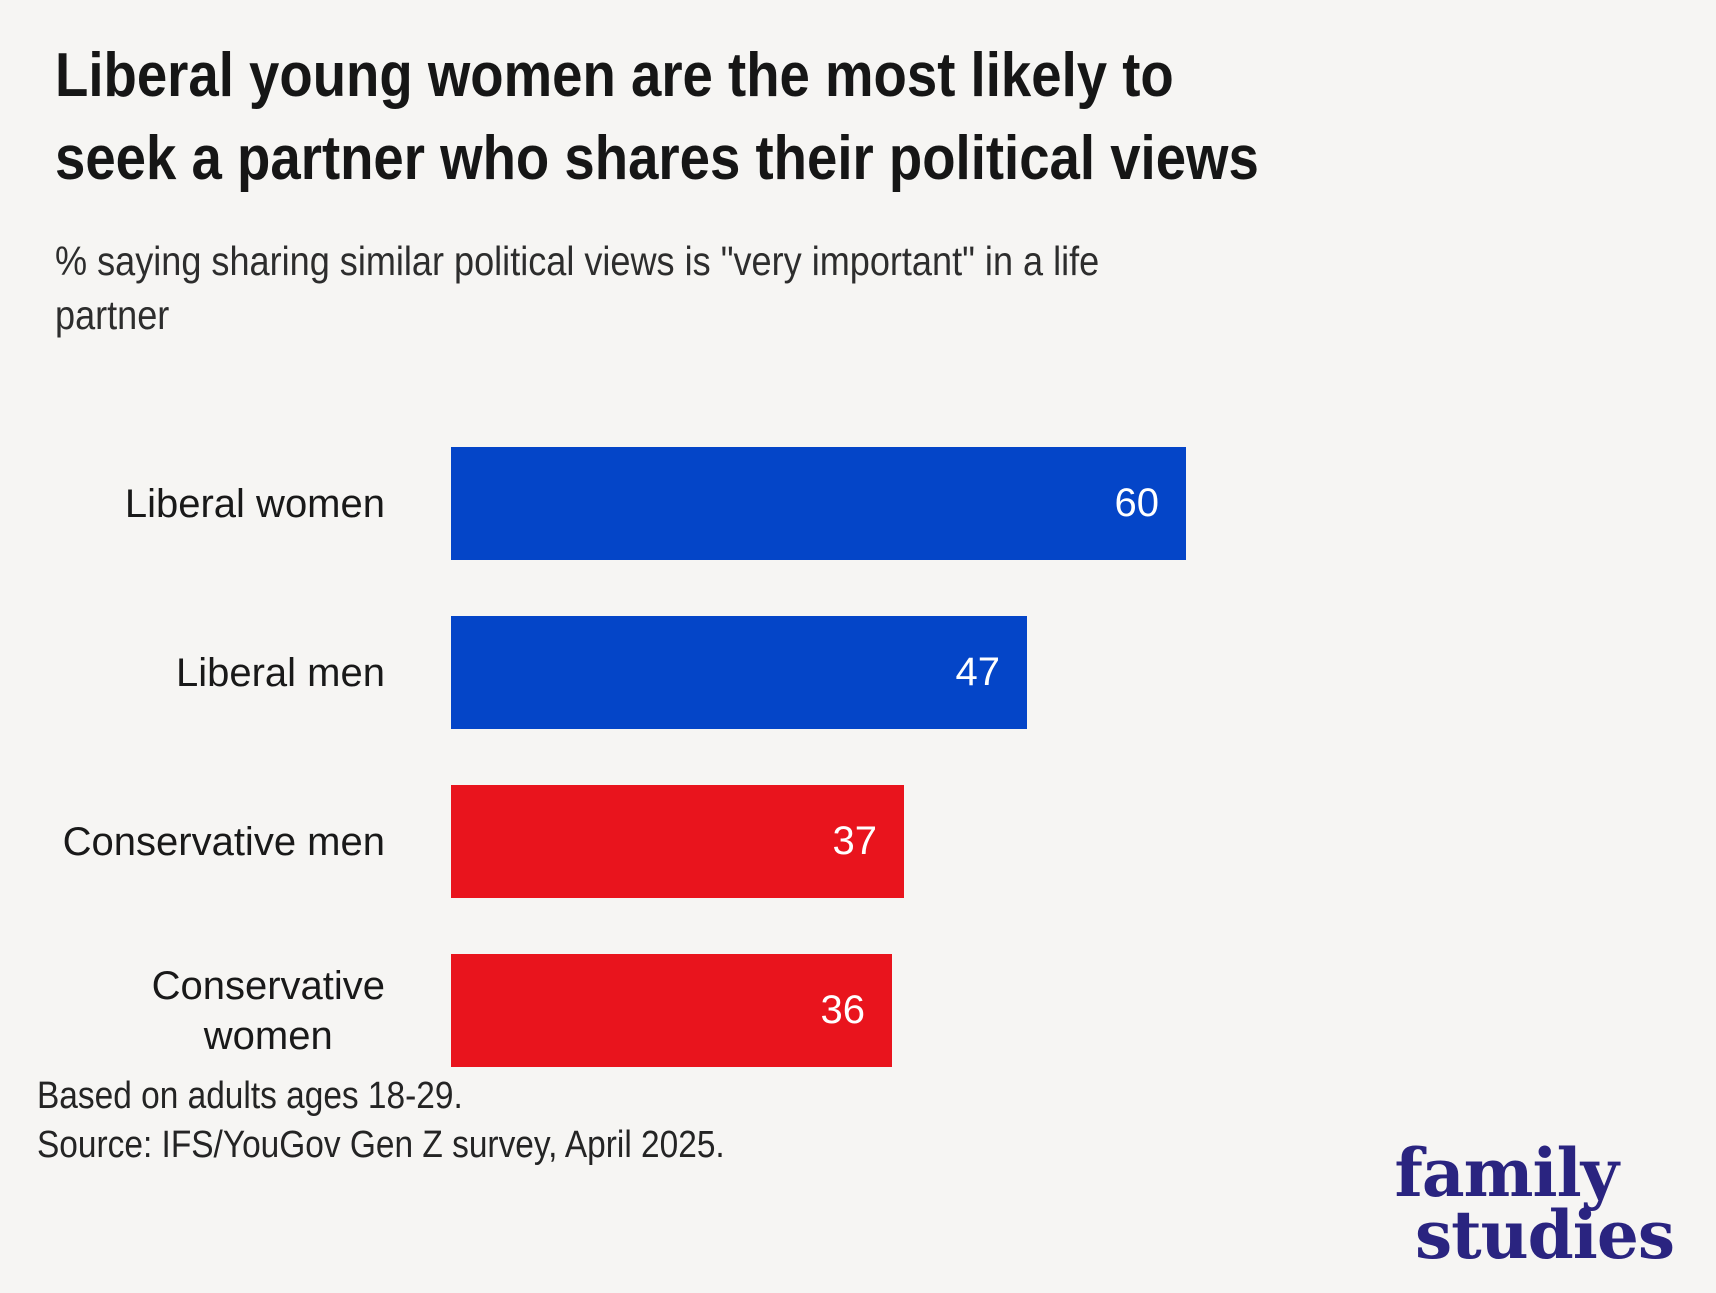 The height and width of the screenshot is (1293, 1716). Describe the element at coordinates (250, 1096) in the screenshot. I see `footnote-base: Based on adults ages 18-29.` at that location.